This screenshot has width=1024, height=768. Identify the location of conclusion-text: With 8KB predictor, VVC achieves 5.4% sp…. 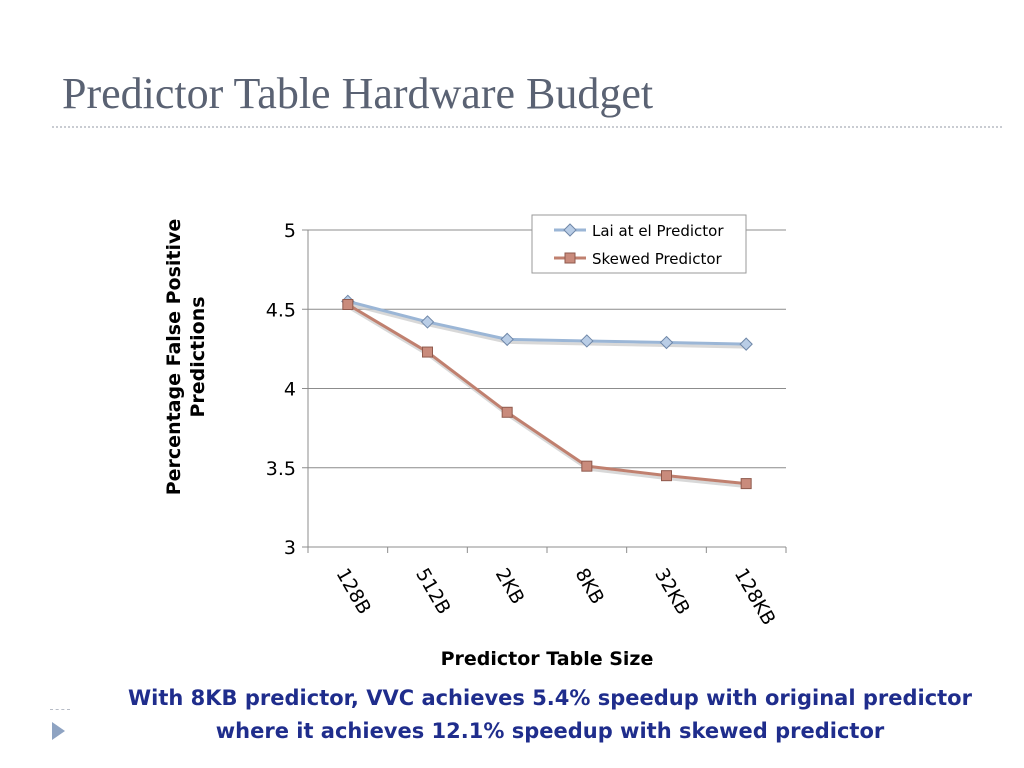
(550, 714).